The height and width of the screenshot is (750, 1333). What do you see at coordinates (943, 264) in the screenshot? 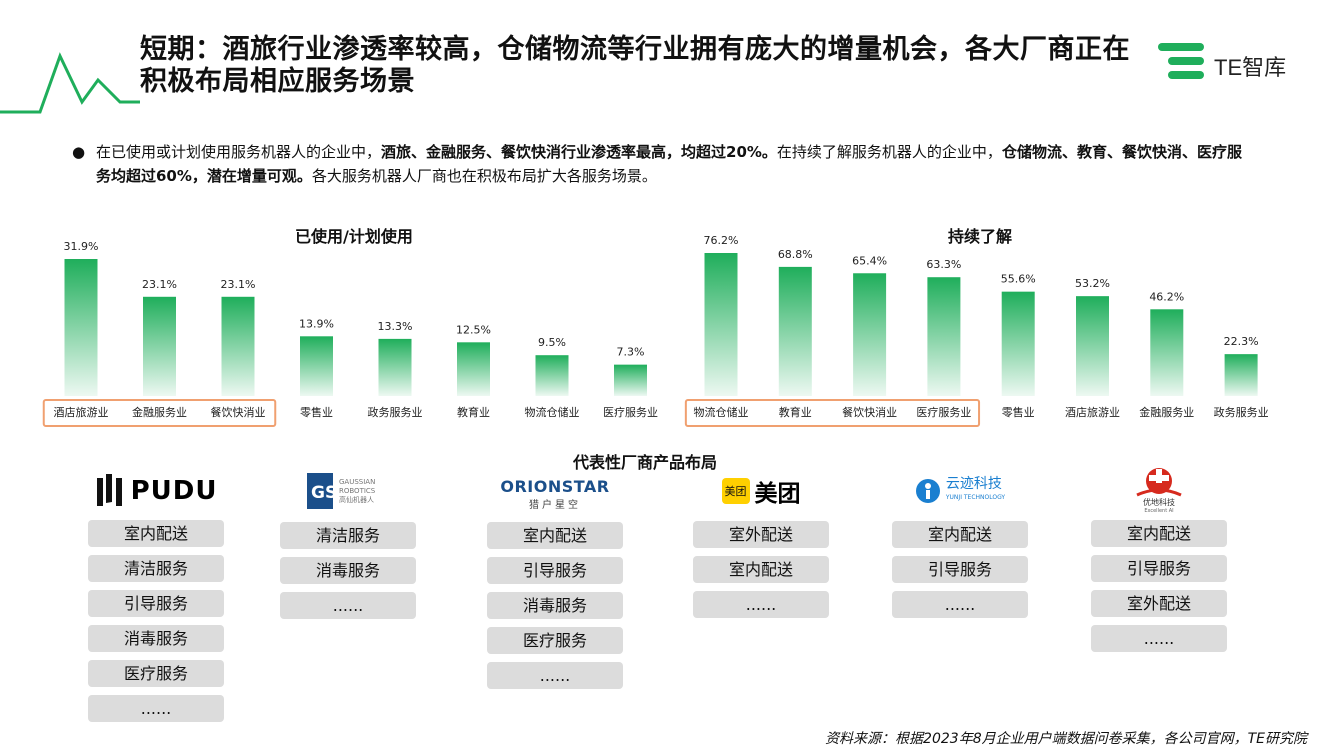
I see `bar-value-label: 63.3%` at bounding box center [943, 264].